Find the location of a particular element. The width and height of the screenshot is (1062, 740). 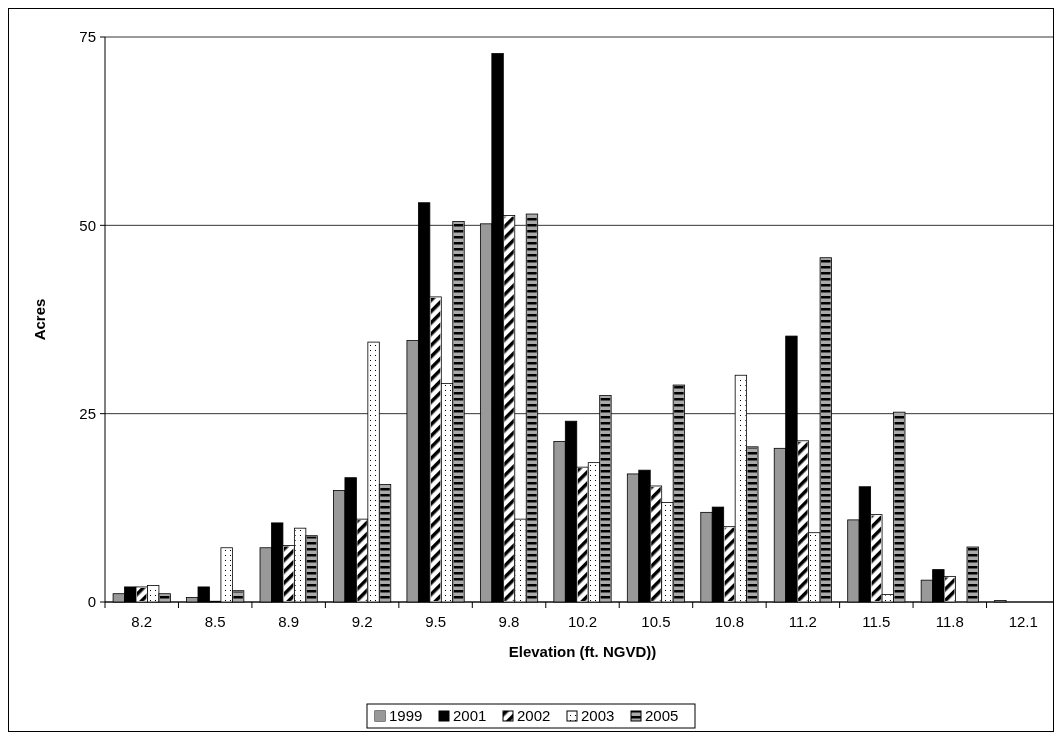

legend-label: 2002 is located at coordinates (534, 716).